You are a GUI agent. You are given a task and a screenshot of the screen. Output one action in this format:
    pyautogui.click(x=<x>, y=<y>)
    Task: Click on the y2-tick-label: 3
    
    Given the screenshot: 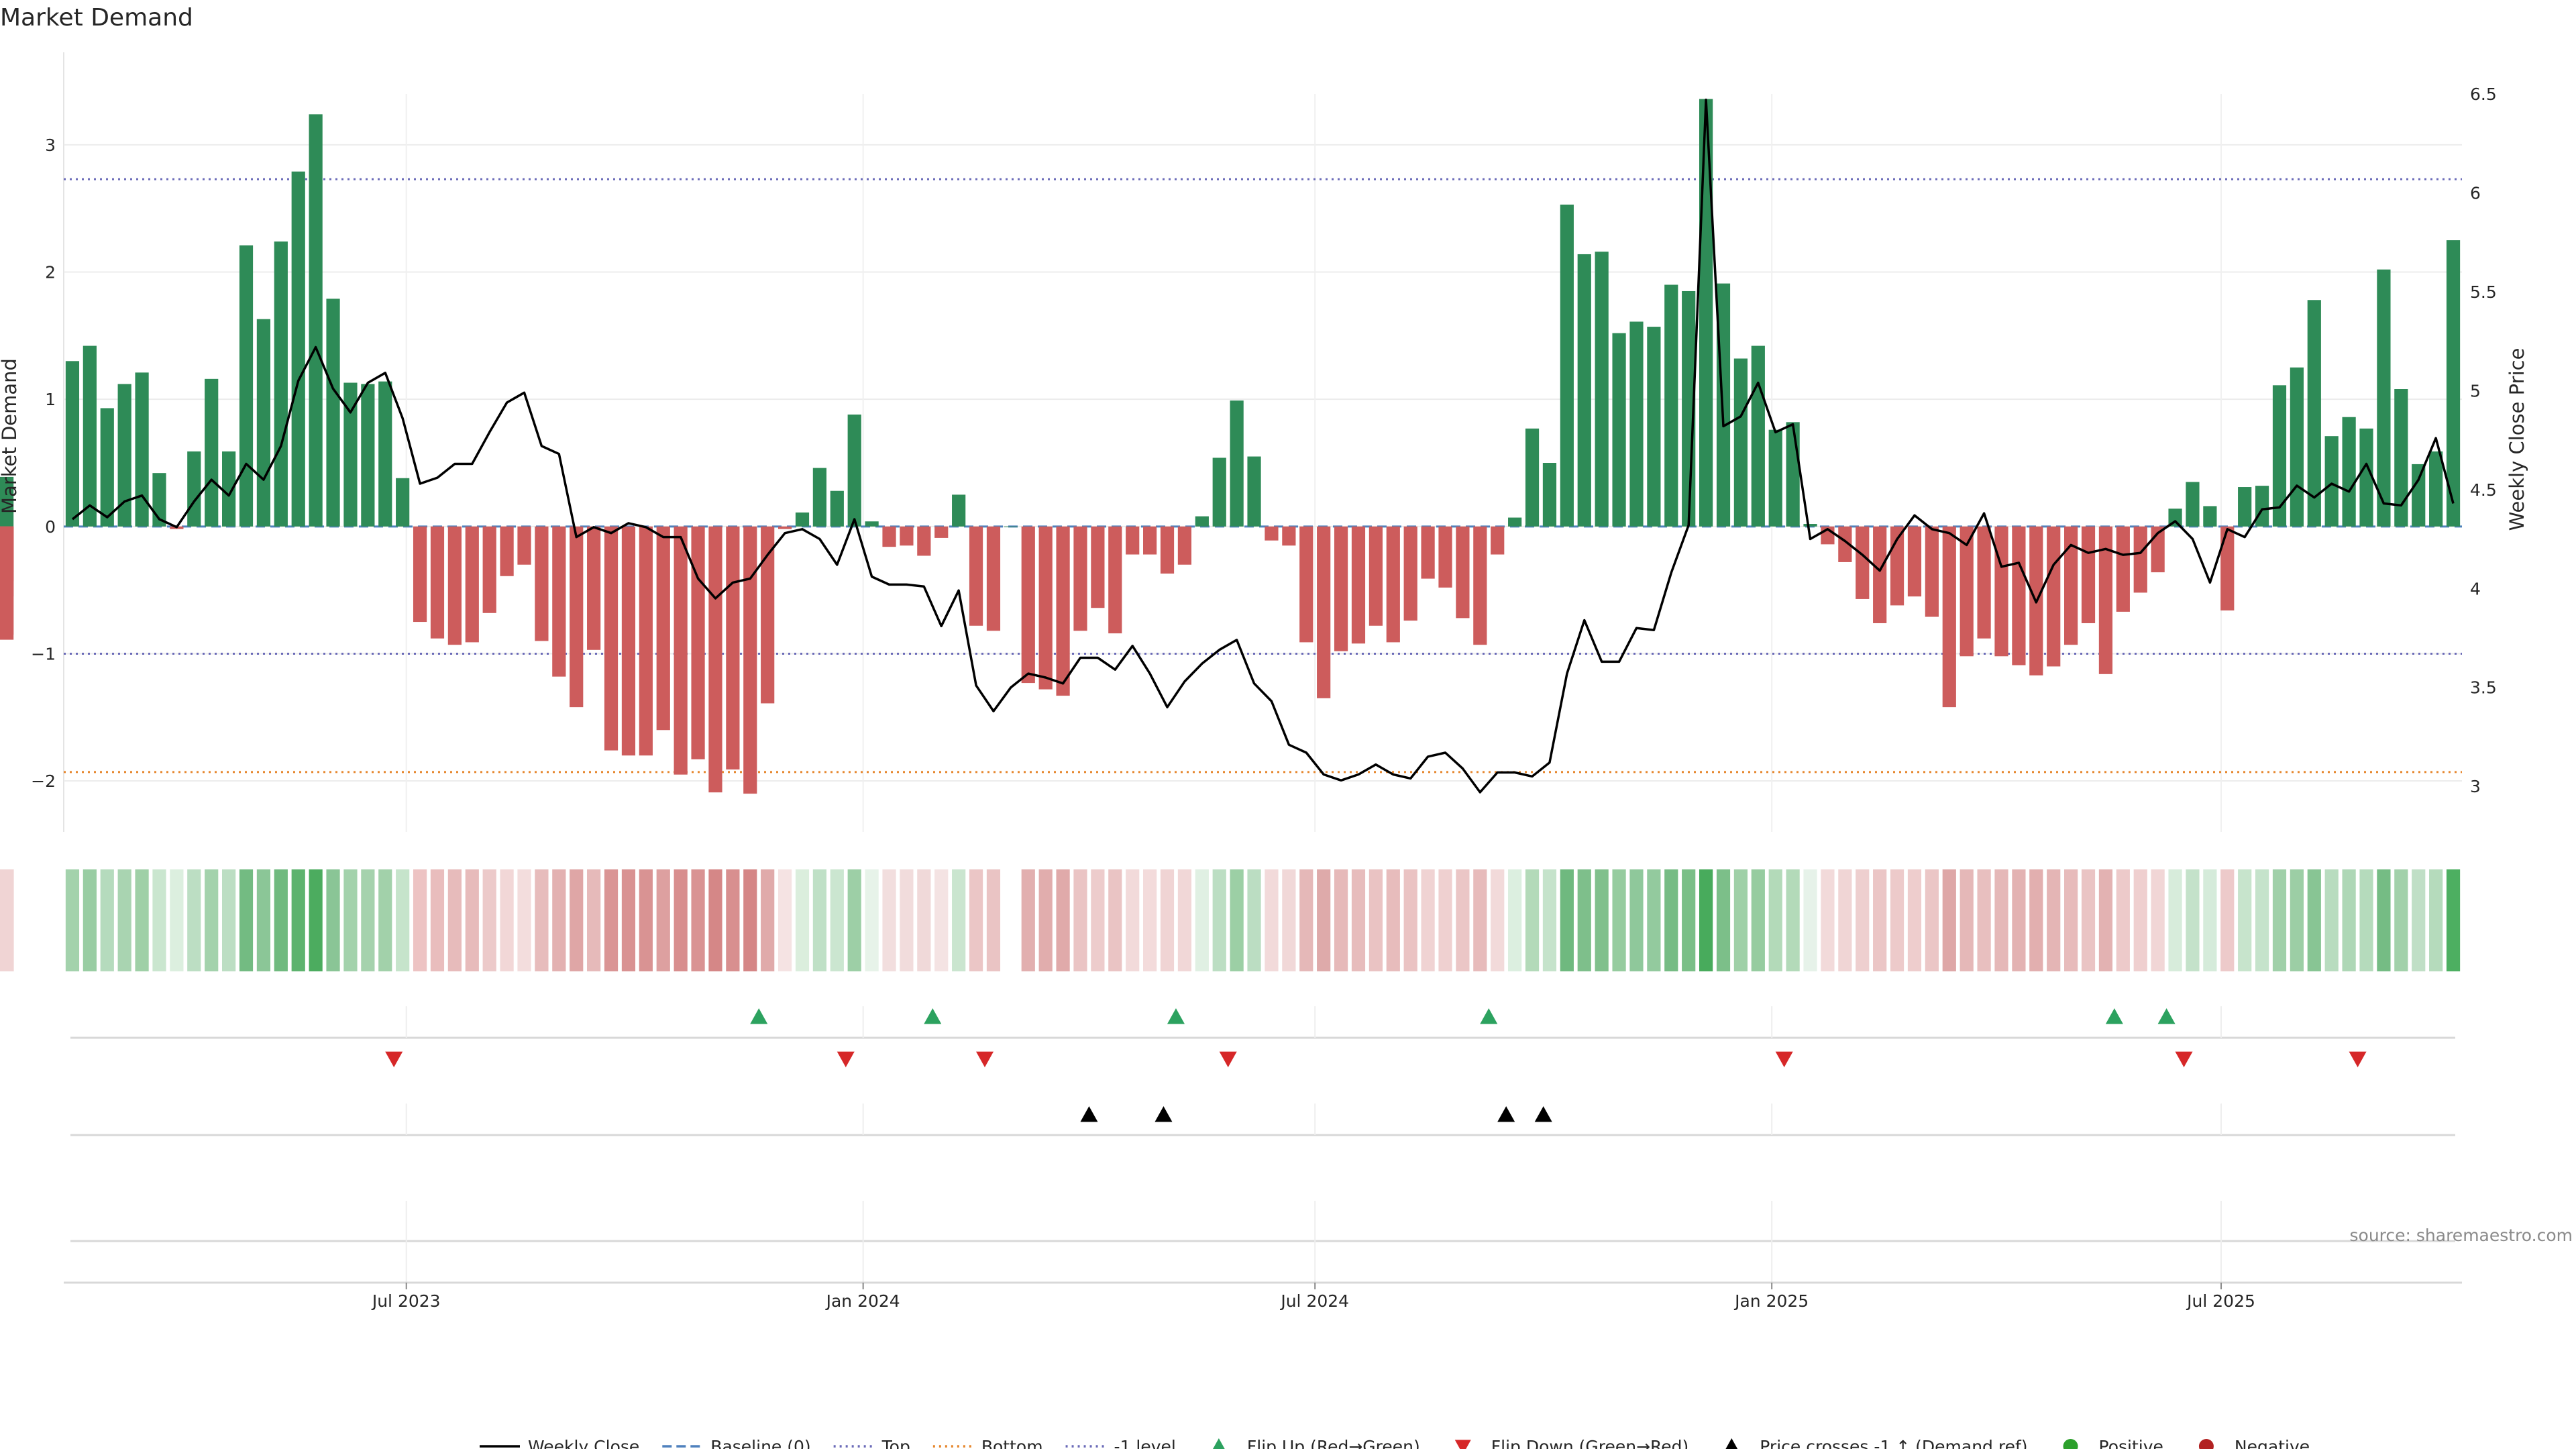 What is the action you would take?
    pyautogui.click(x=2475, y=786)
    